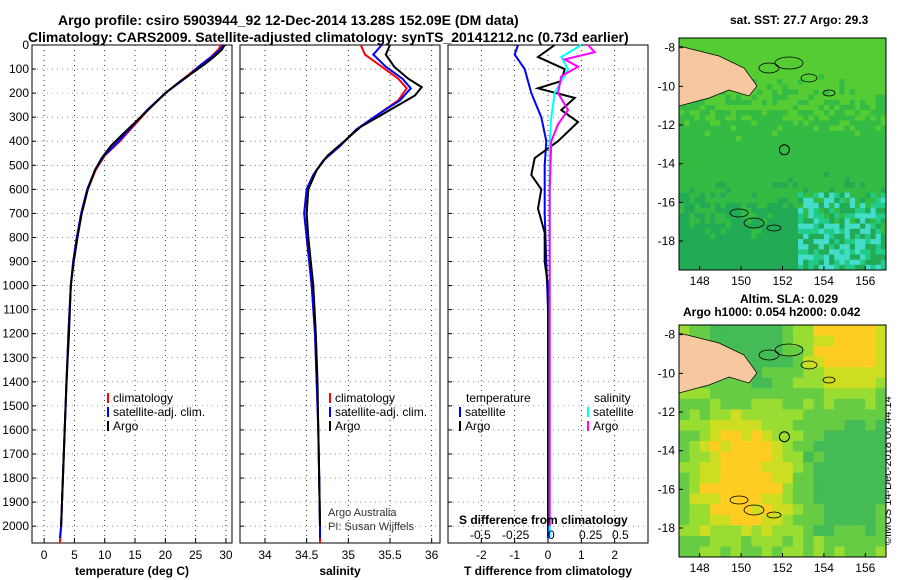 The width and height of the screenshot is (900, 580). Describe the element at coordinates (19, 69) in the screenshot. I see `depth-tick-label: 100` at that location.